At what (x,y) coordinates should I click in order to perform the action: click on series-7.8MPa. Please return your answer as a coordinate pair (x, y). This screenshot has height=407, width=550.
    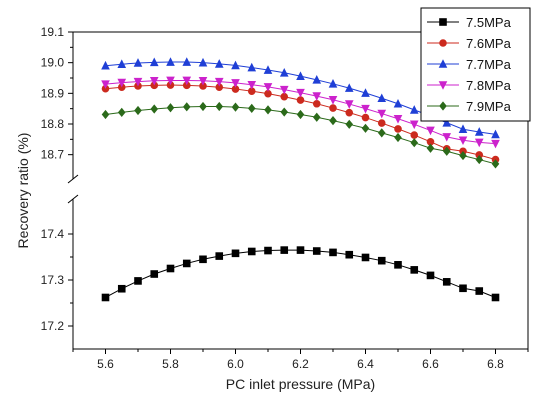
    Looking at the image, I should click on (300, 112).